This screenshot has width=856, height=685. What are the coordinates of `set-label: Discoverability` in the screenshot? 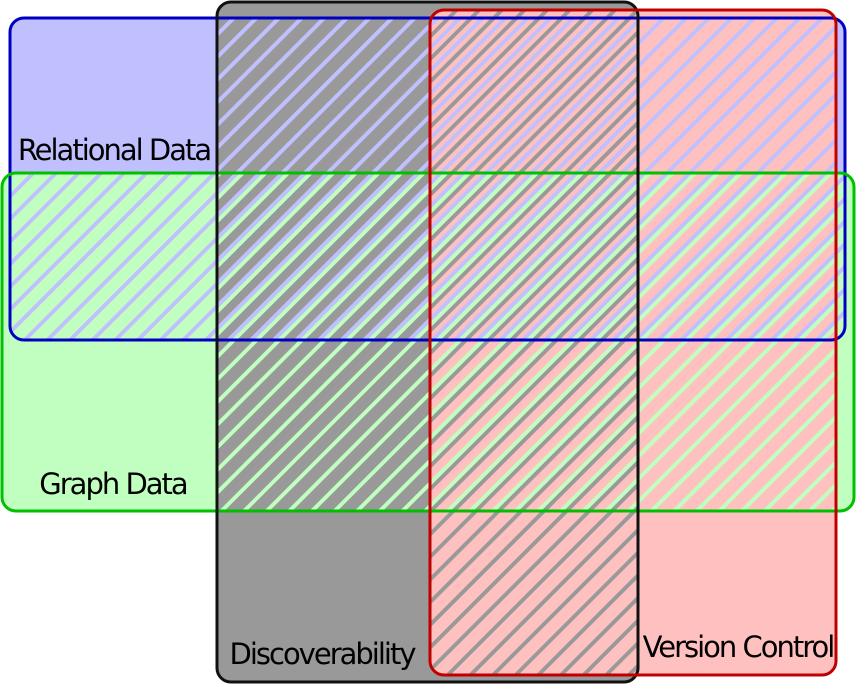 It's located at (323, 654).